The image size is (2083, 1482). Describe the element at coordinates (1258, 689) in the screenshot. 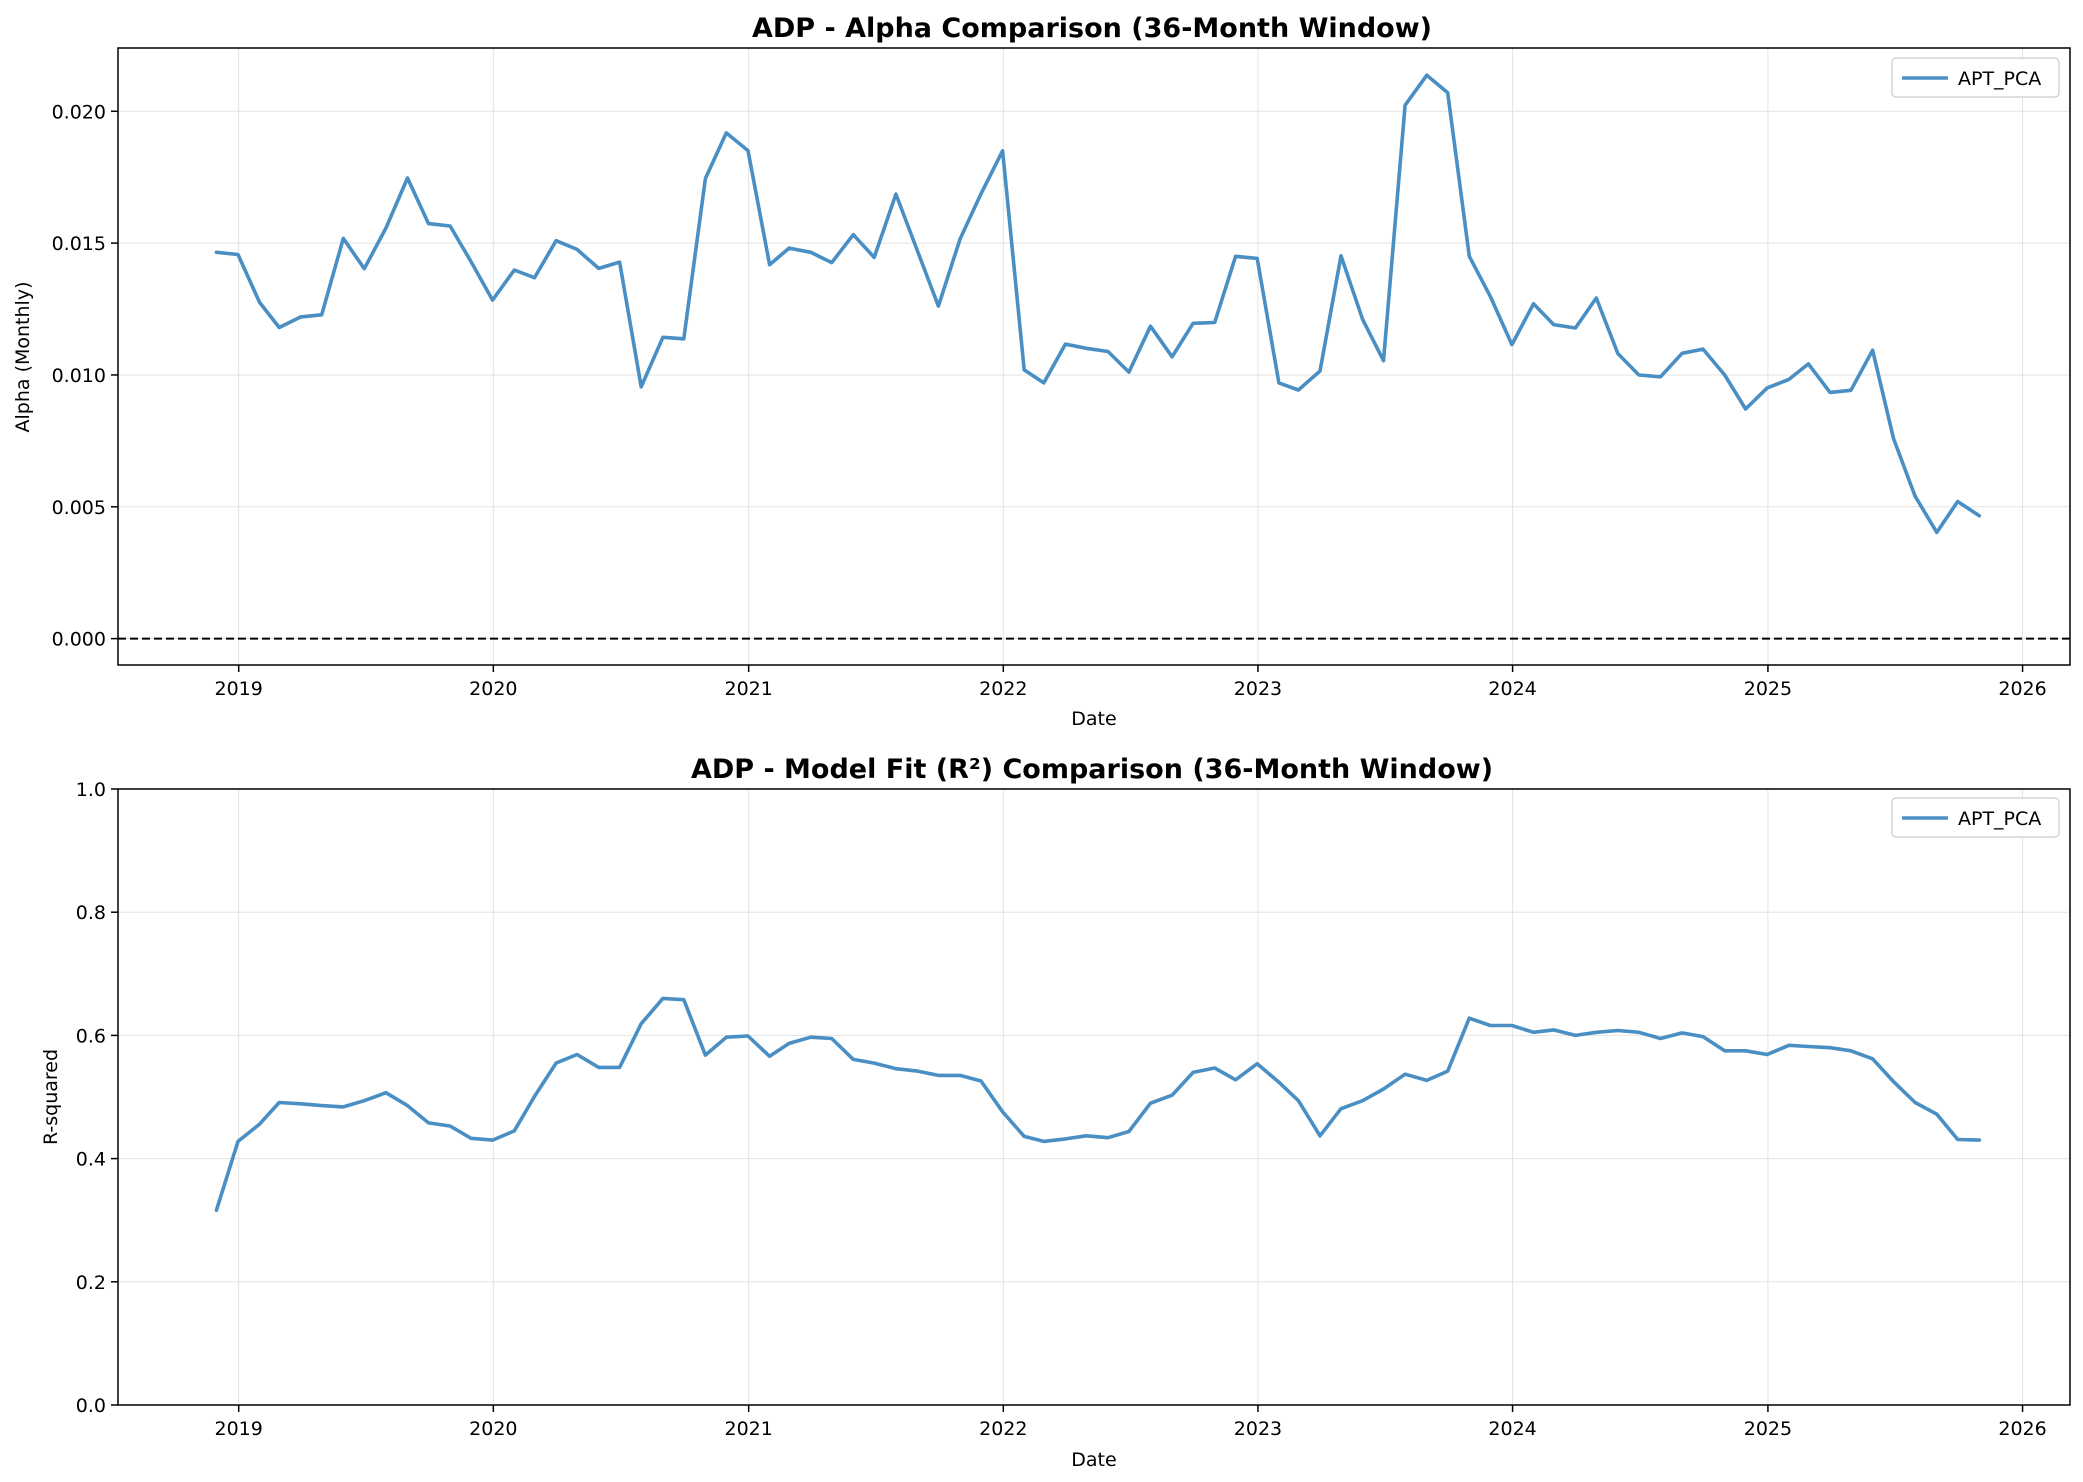

I see `alpha-x-tick-label: 2023` at that location.